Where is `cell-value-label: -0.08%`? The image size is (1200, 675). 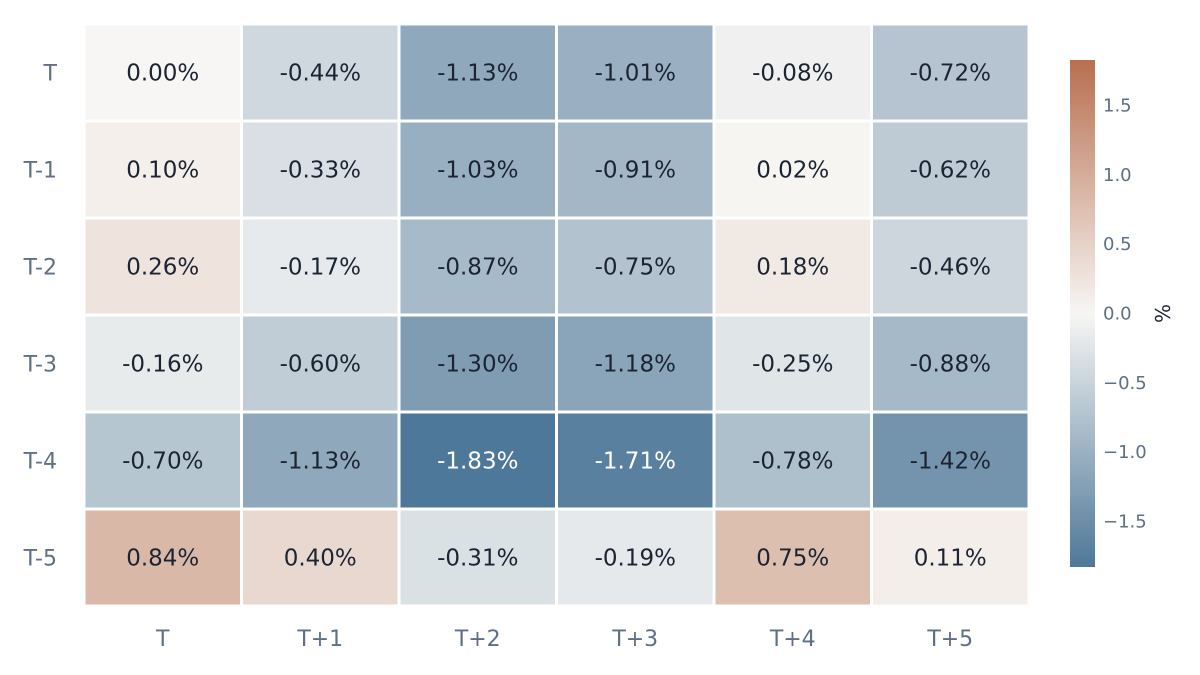 cell-value-label: -0.08% is located at coordinates (792, 74).